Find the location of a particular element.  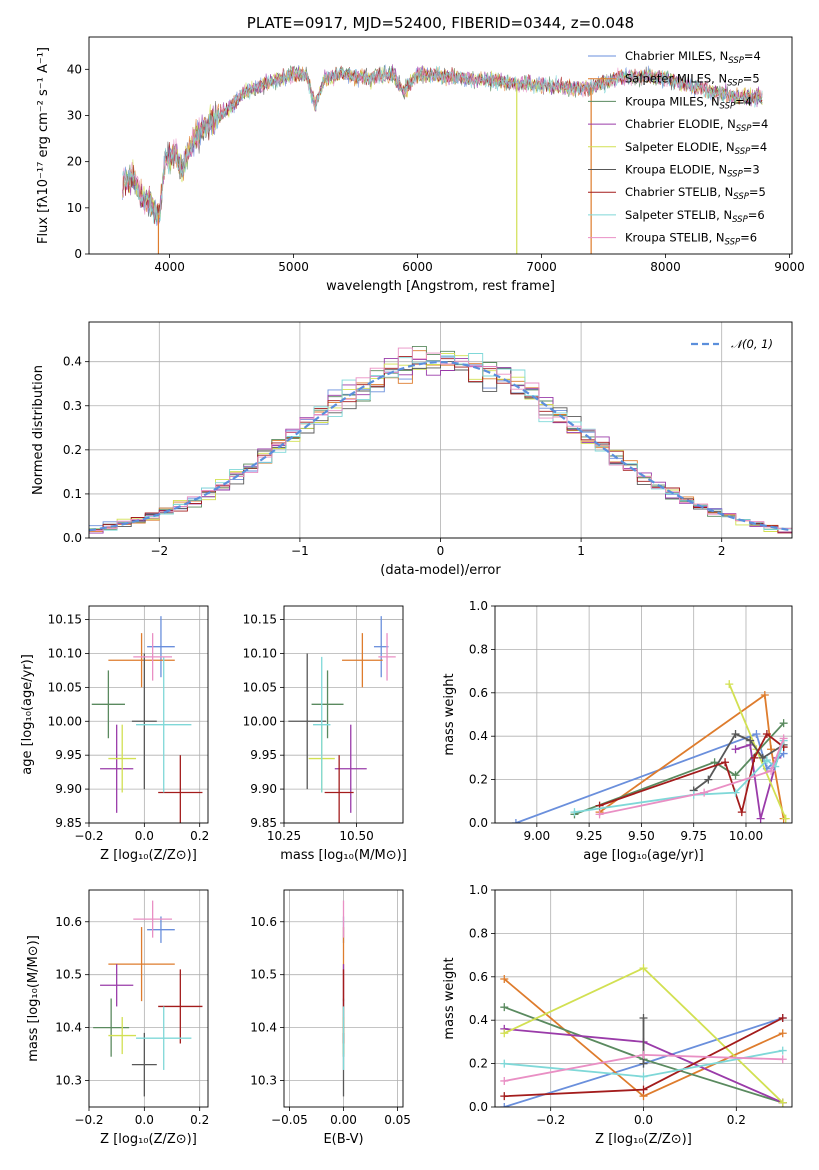

legend-entry: Kroupa STELIB, NSSP=6 is located at coordinates (691, 239).